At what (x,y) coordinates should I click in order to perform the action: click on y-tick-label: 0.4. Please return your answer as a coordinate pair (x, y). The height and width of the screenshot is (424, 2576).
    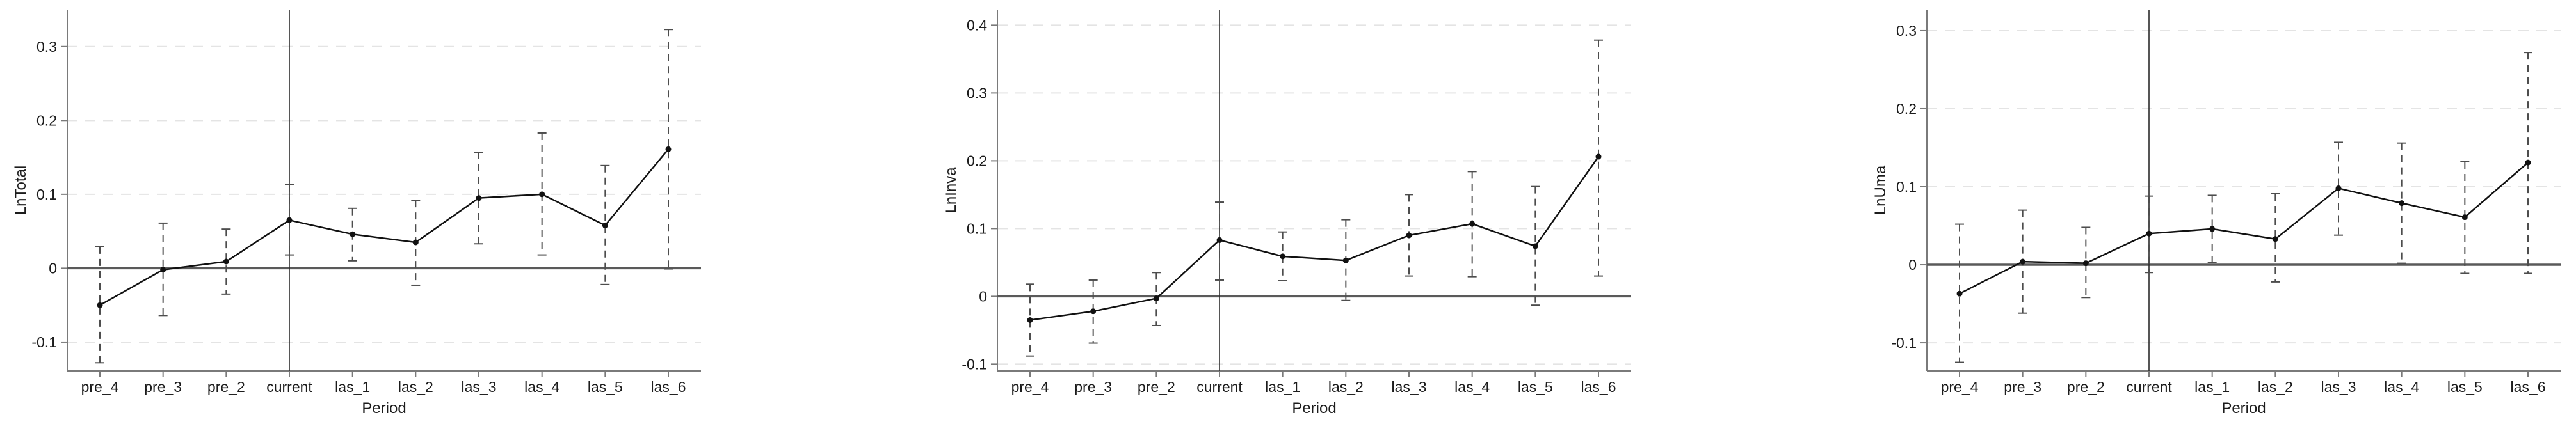
    Looking at the image, I should click on (977, 25).